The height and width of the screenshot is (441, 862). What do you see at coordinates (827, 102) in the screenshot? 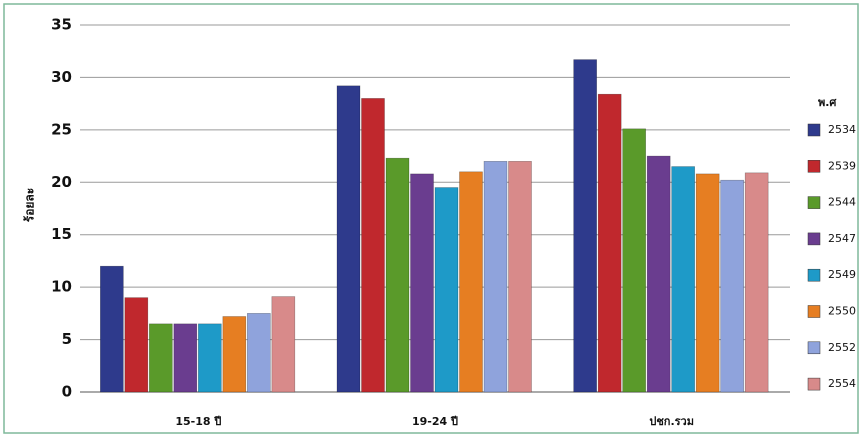
I see `legend-title: พ.ศ` at bounding box center [827, 102].